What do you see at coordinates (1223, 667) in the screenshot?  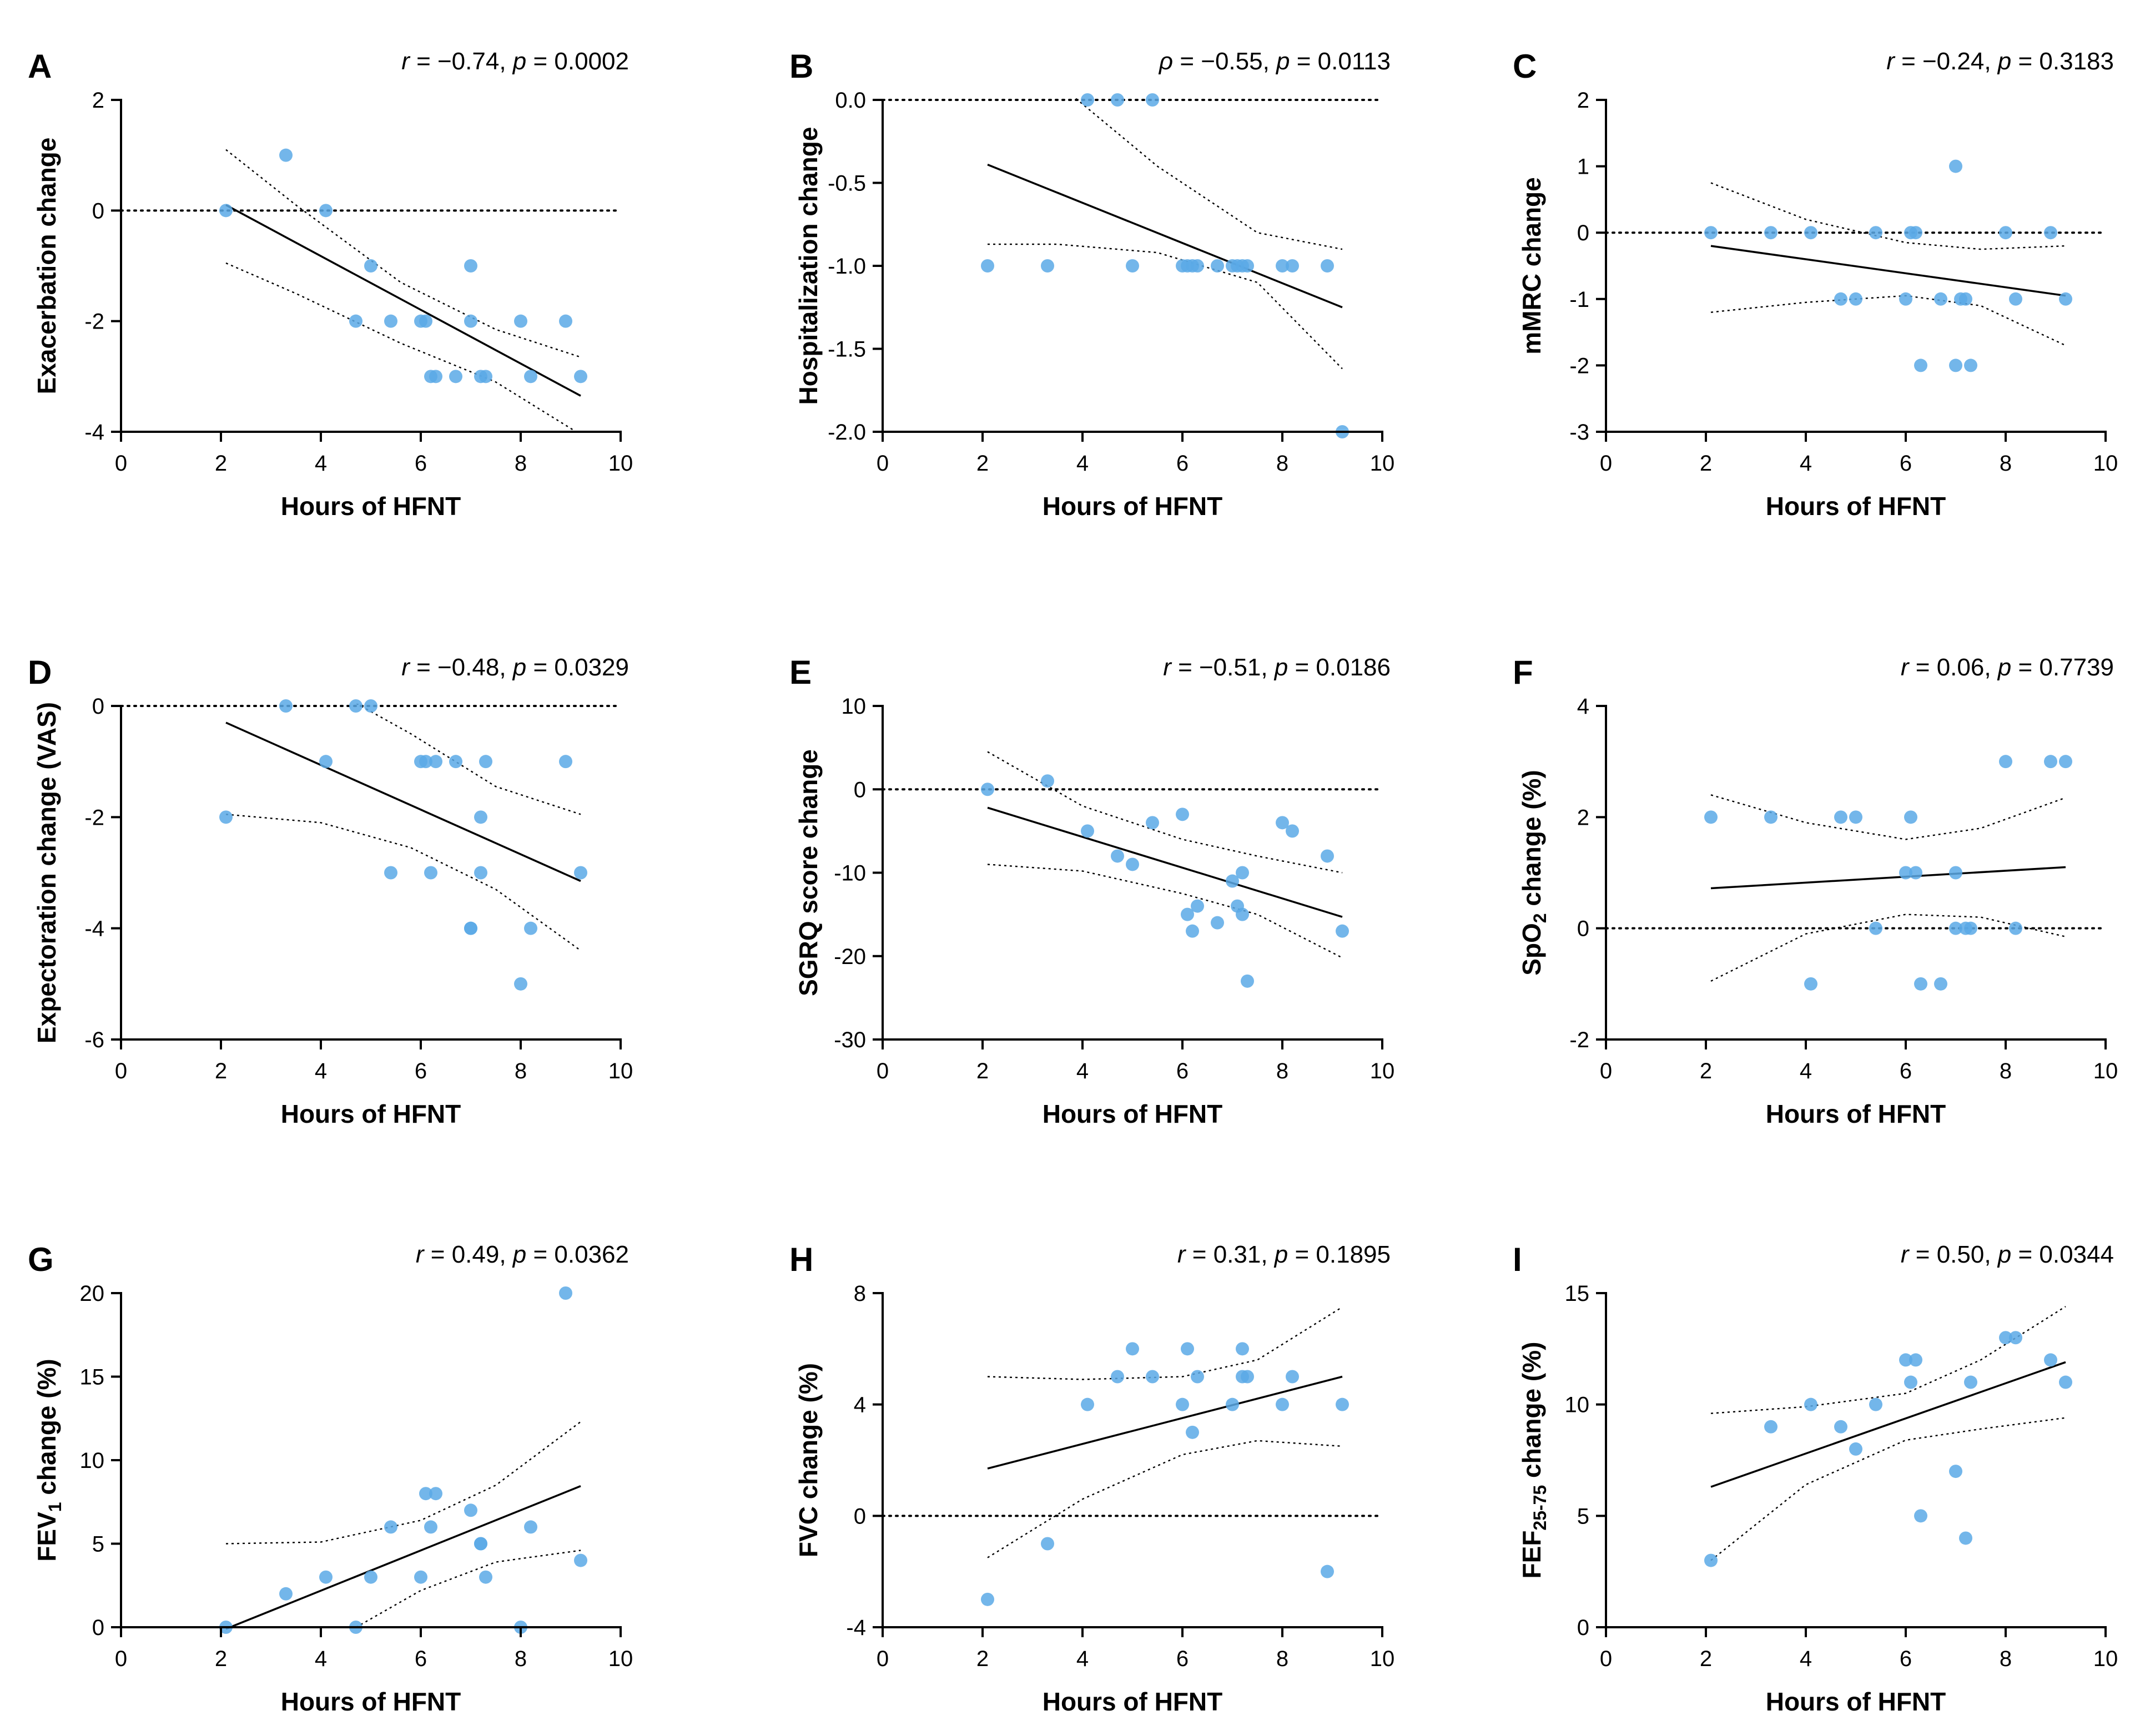 I see `stat-value: = −0.51,` at bounding box center [1223, 667].